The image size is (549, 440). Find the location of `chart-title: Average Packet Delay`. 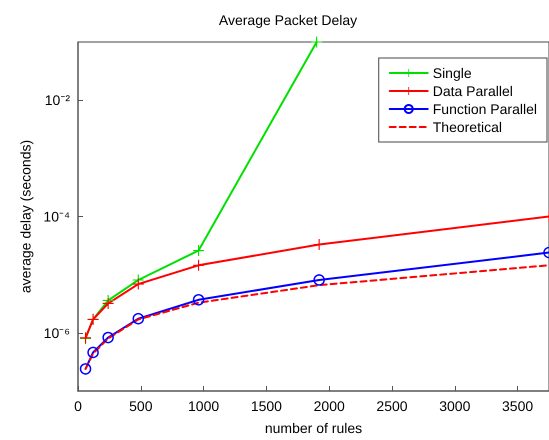

chart-title: Average Packet Delay is located at coordinates (288, 20).